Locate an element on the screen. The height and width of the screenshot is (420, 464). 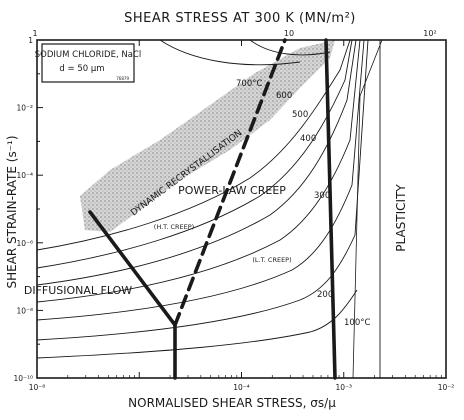
field-label-lt-creep: (L.T. CREEP) is located at coordinates (271, 260).